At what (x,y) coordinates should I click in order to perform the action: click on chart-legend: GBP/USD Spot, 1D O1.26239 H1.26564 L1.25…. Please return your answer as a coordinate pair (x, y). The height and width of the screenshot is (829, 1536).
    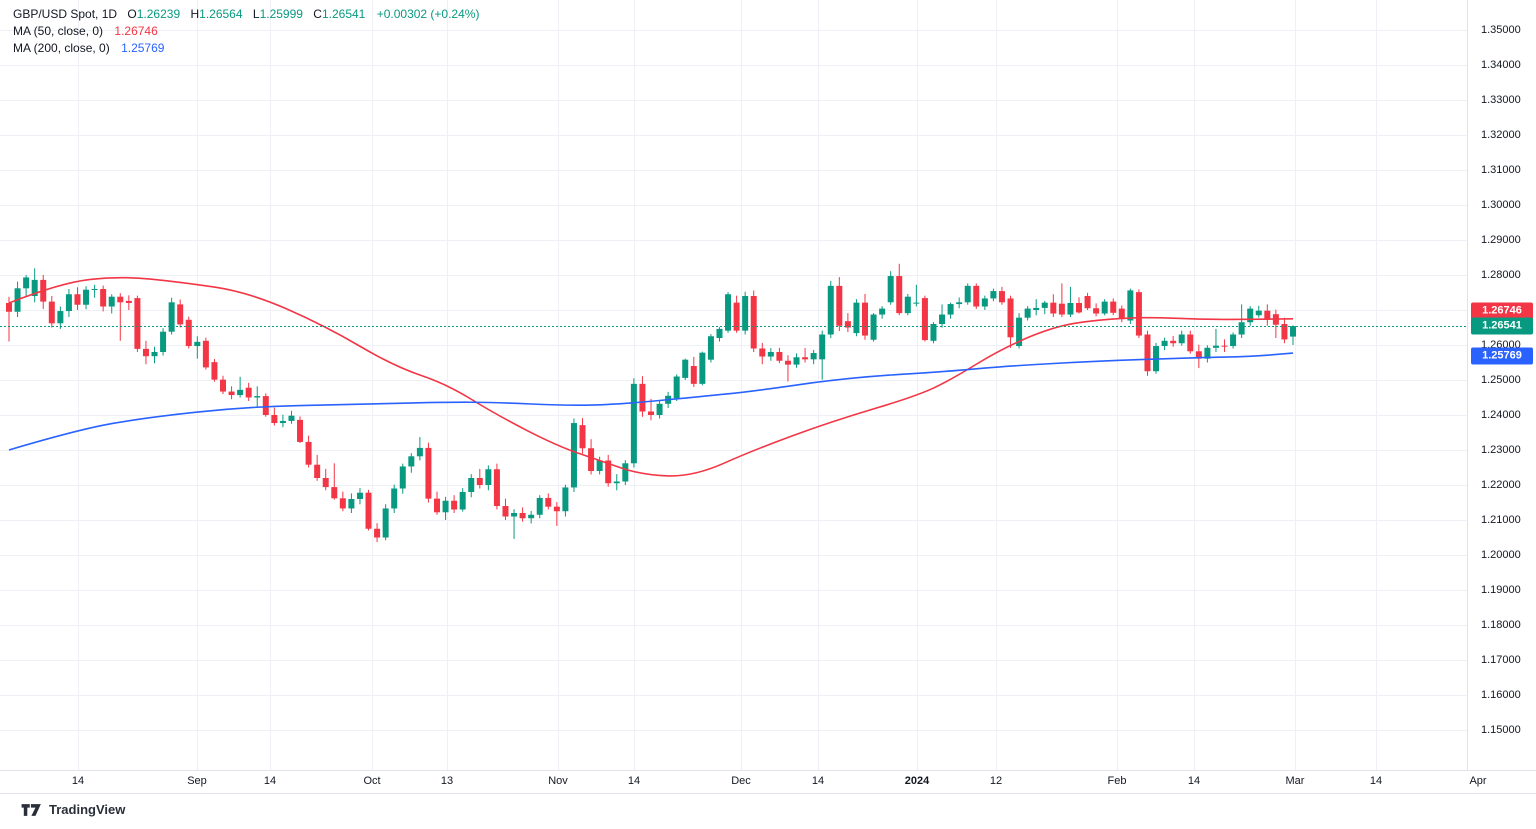
    Looking at the image, I should click on (246, 31).